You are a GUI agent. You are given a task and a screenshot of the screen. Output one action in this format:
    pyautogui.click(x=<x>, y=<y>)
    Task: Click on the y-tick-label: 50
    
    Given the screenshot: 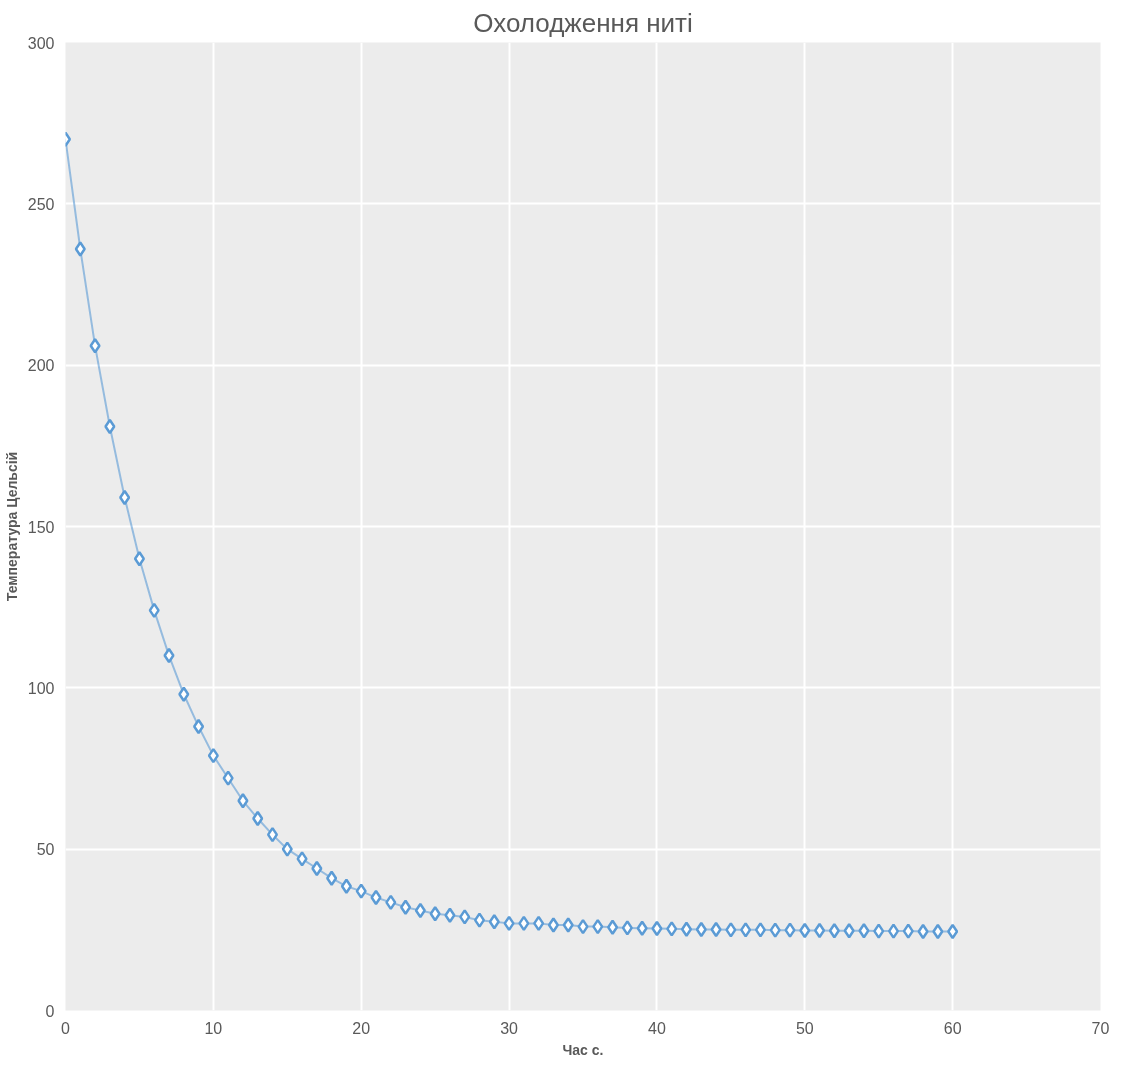 What is the action you would take?
    pyautogui.click(x=45, y=850)
    